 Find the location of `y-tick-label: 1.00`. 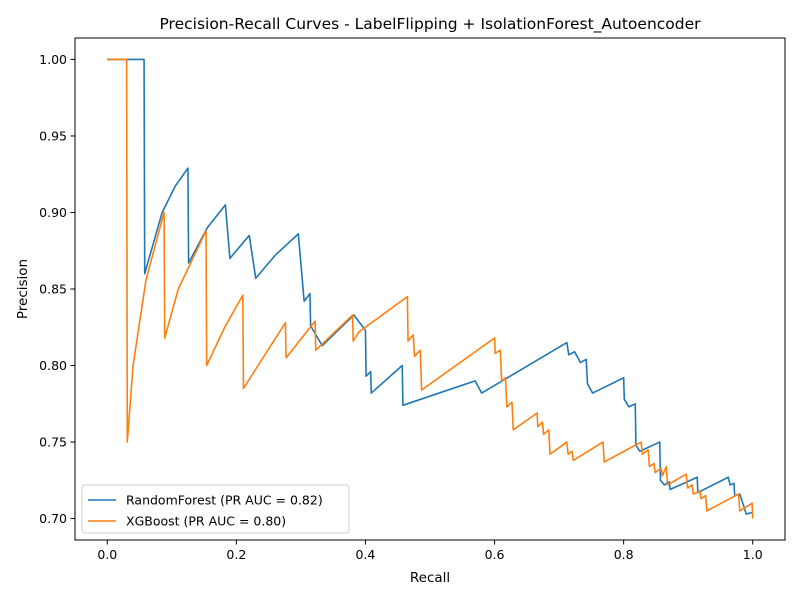

y-tick-label: 1.00 is located at coordinates (53, 59).